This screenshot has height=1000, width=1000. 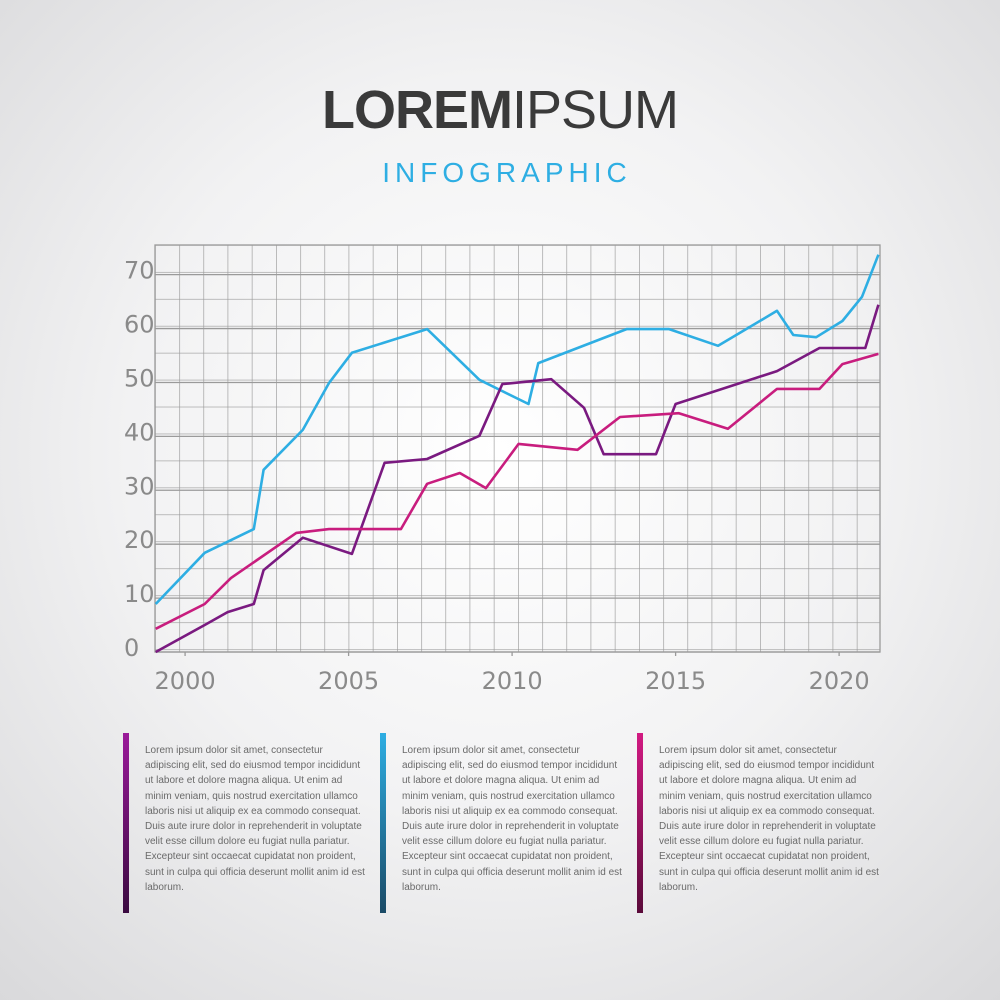 I want to click on y-tick-label: 0, so click(x=131, y=648).